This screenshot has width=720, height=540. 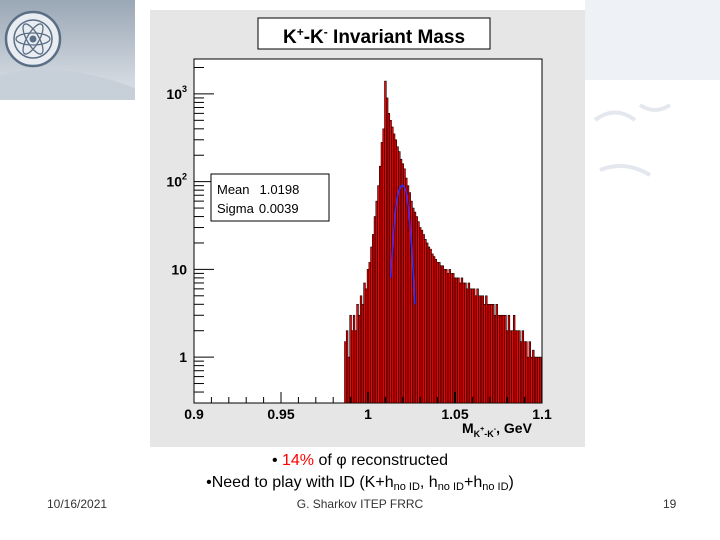 I want to click on chart-title: K+-K- Invariant Mass, so click(x=374, y=36).